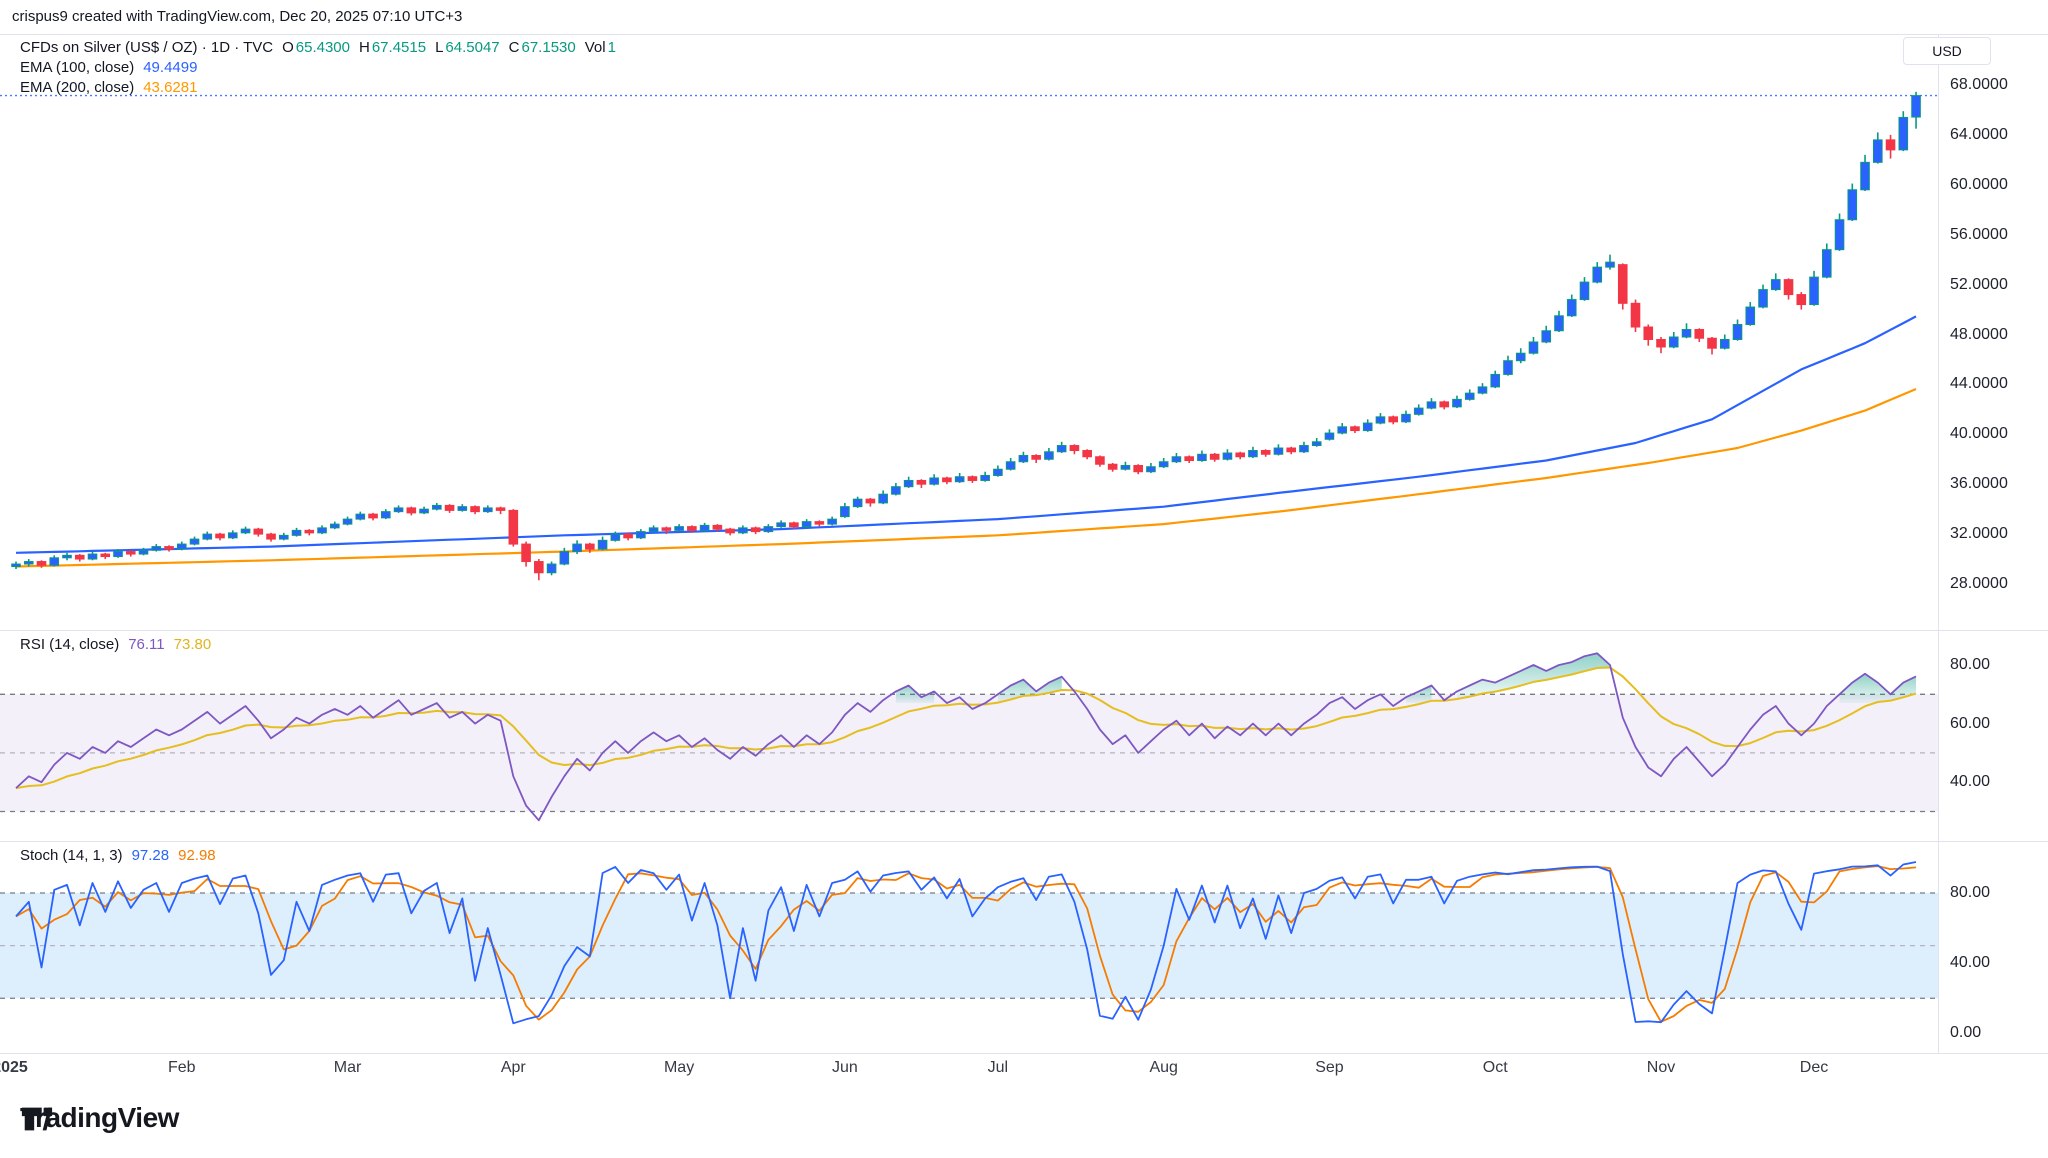  What do you see at coordinates (1970, 664) in the screenshot?
I see `rsi-tick-label: 80.00` at bounding box center [1970, 664].